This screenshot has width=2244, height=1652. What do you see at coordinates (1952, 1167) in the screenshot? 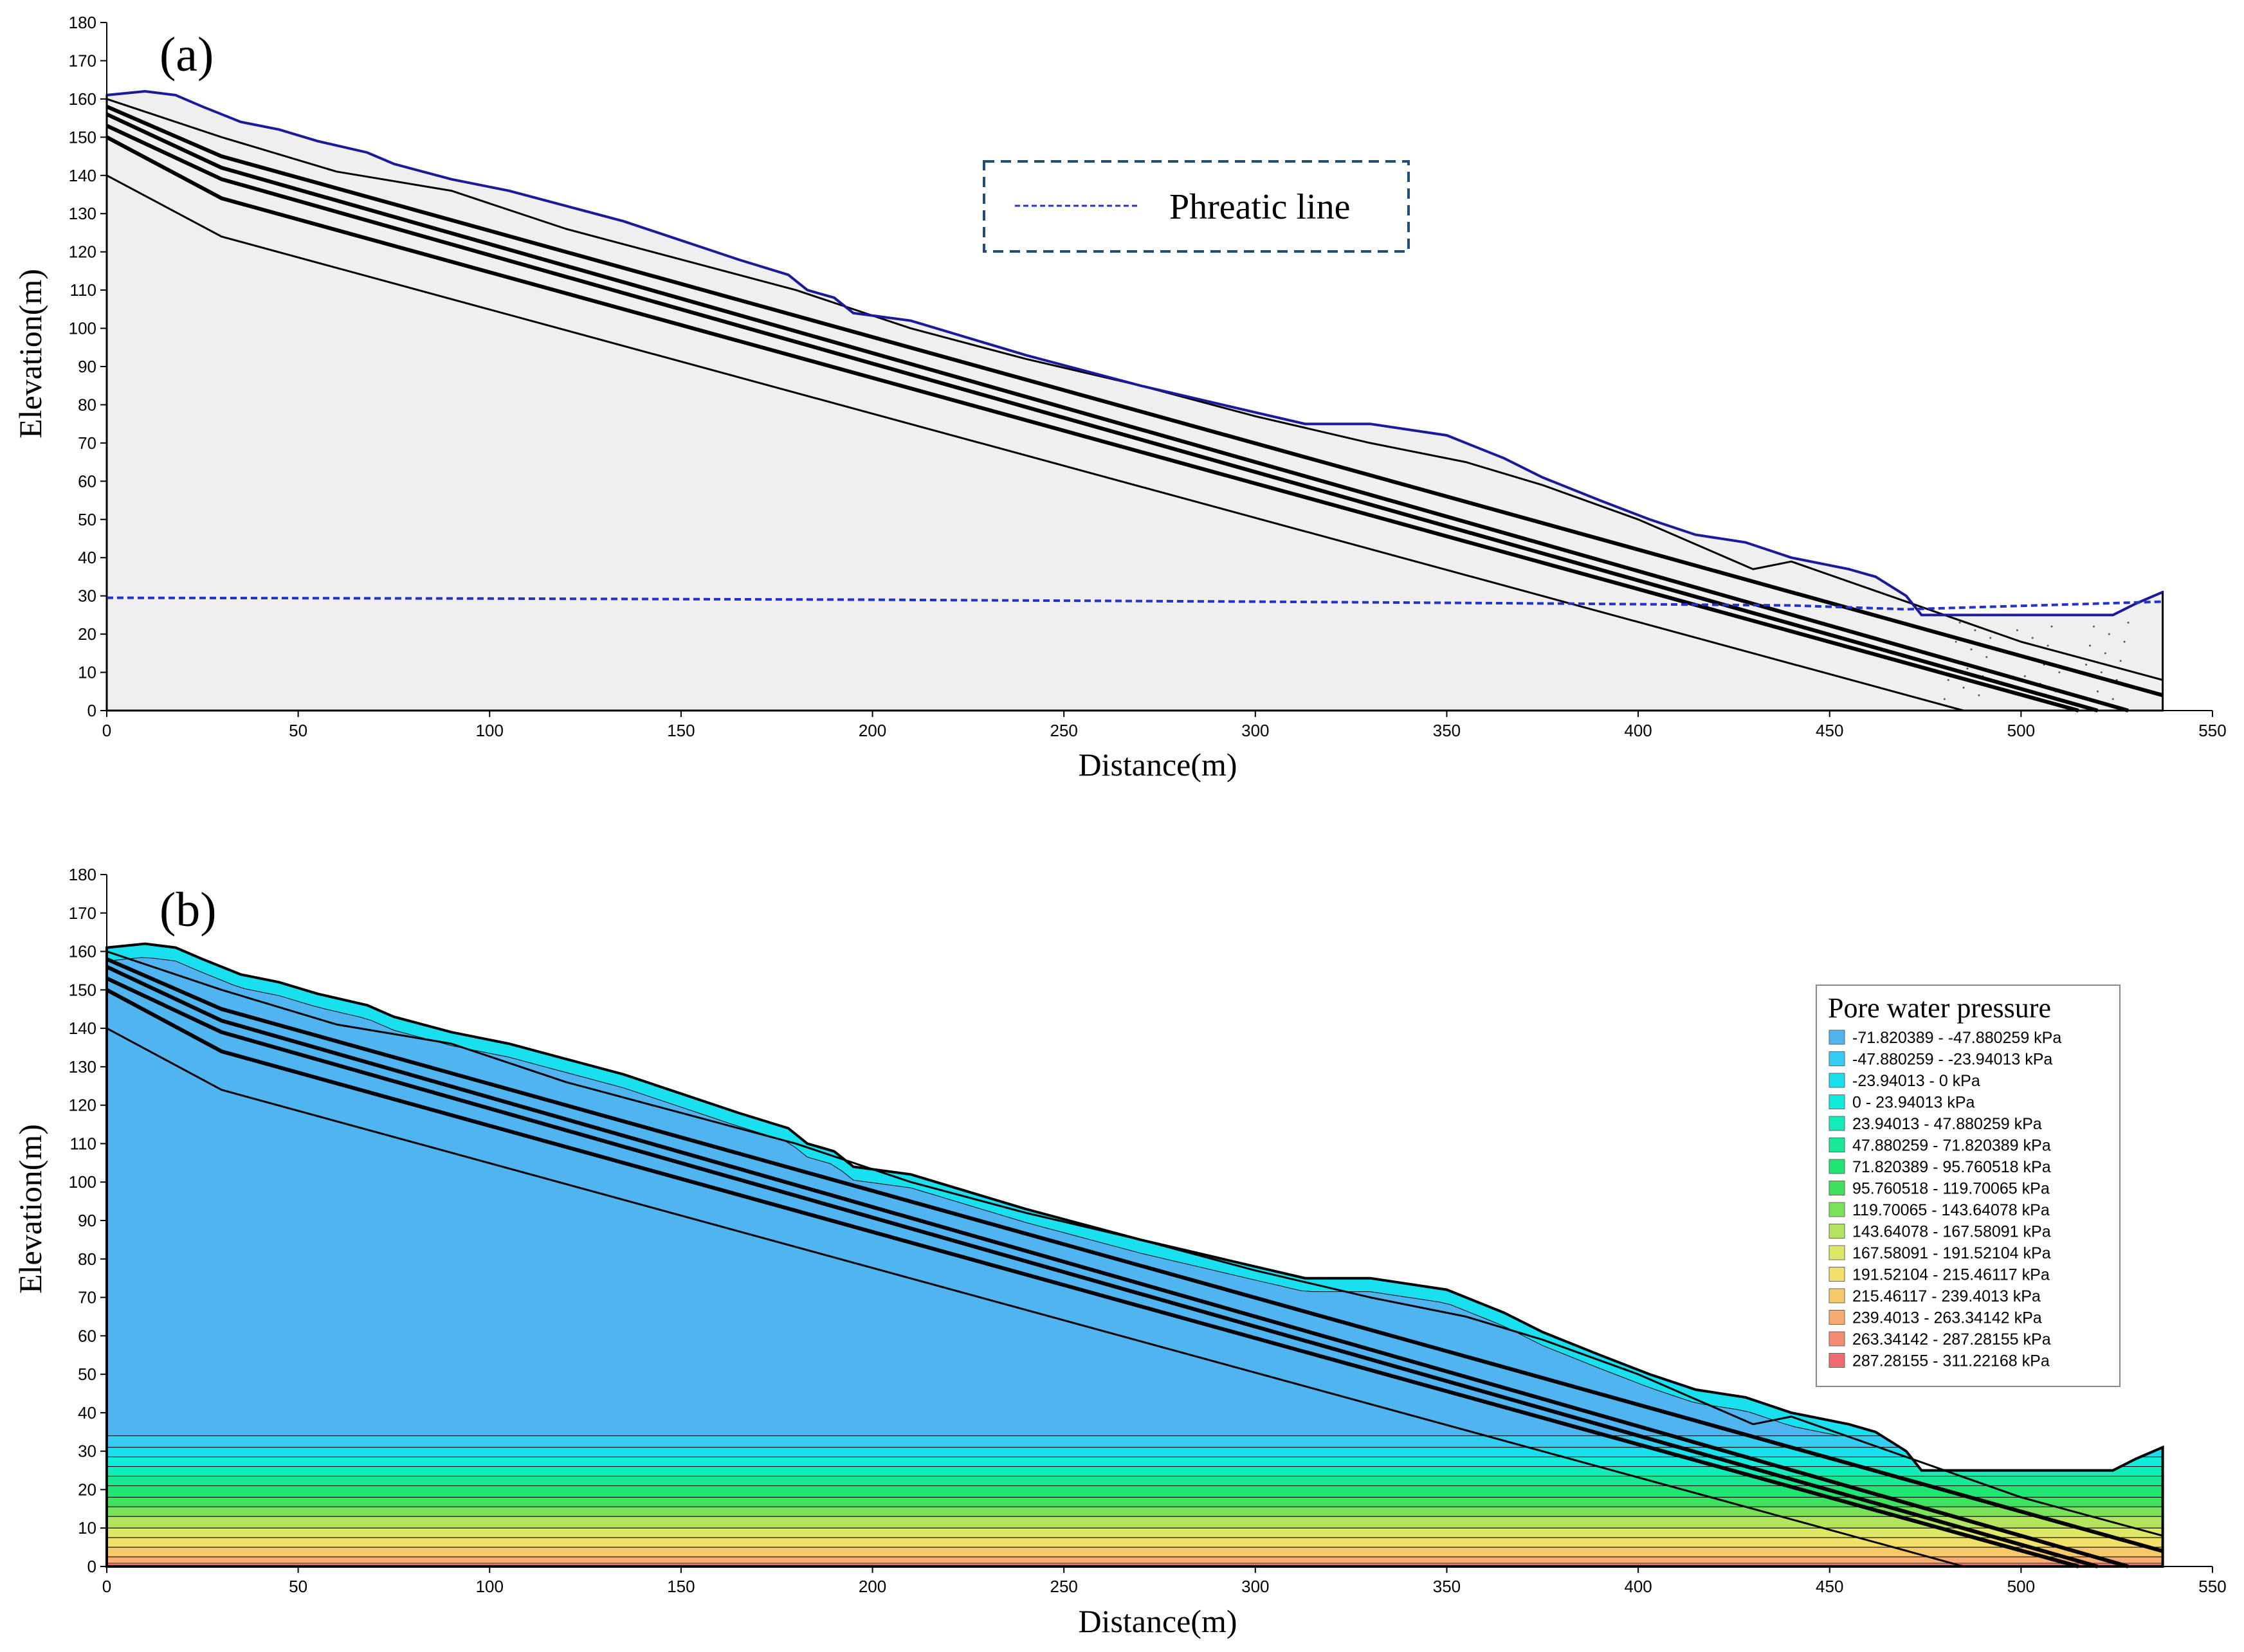
I see `legend-item-label: 71.820389 - 95.760518 kPa` at bounding box center [1952, 1167].